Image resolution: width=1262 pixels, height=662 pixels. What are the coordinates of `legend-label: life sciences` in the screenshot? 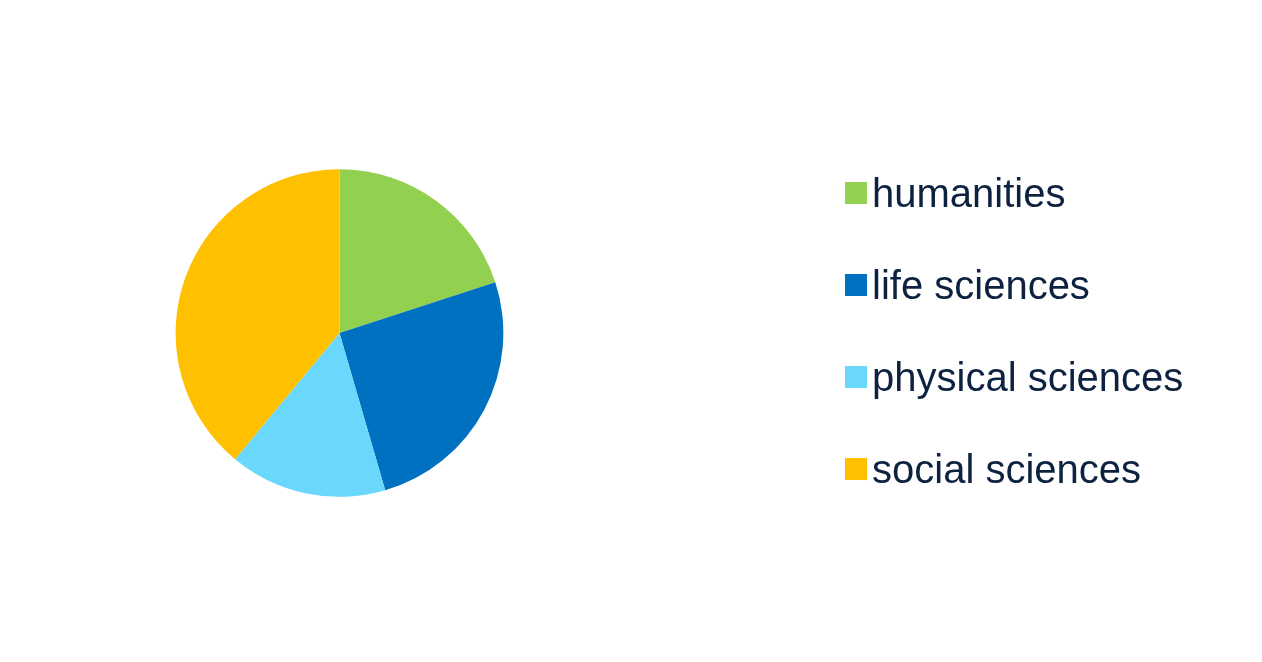 It's located at (981, 285).